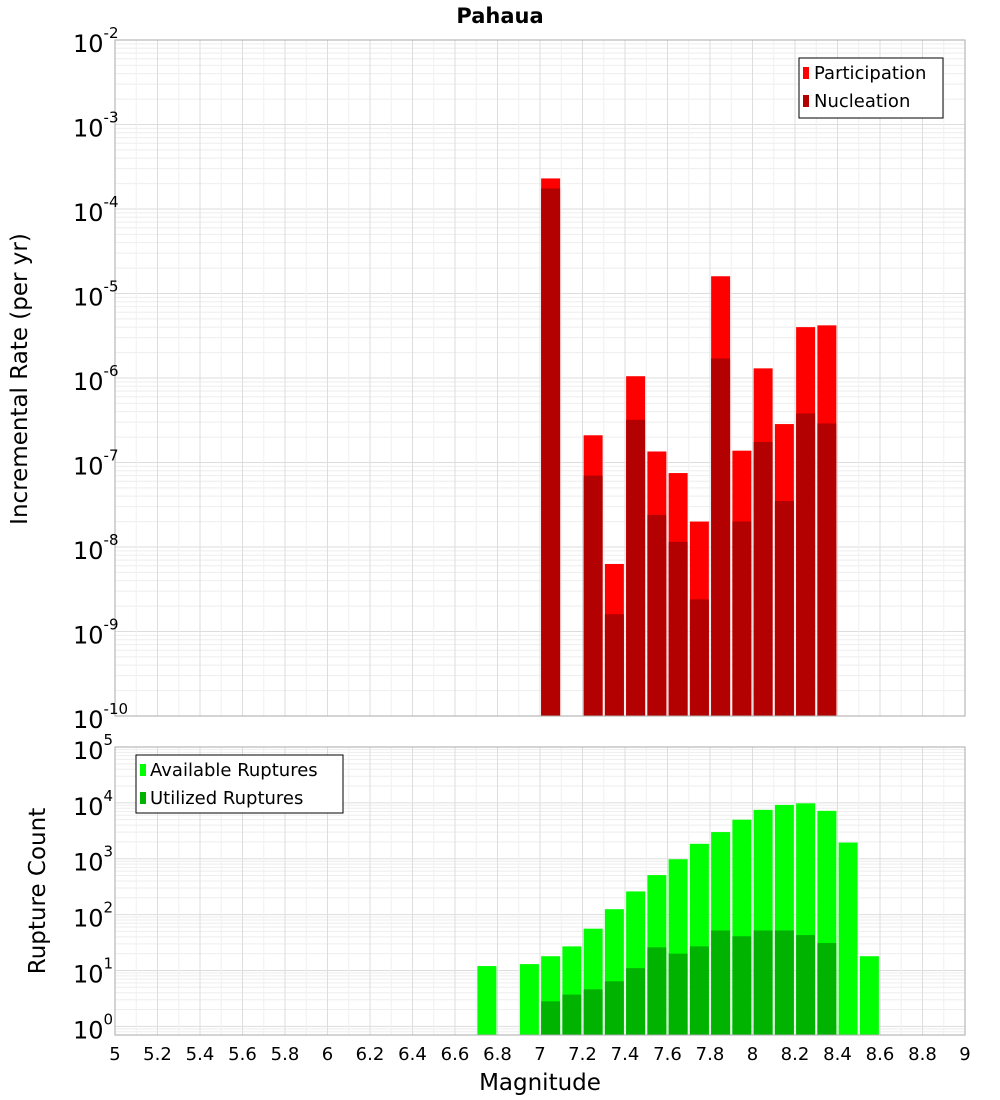 The height and width of the screenshot is (1100, 1000). Describe the element at coordinates (157, 1054) in the screenshot. I see `x-tick-label: 5.2` at that location.